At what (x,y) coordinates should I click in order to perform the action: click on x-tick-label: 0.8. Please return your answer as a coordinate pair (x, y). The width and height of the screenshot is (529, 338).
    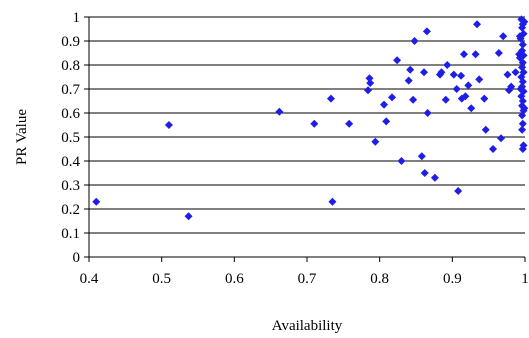
    Looking at the image, I should click on (379, 279).